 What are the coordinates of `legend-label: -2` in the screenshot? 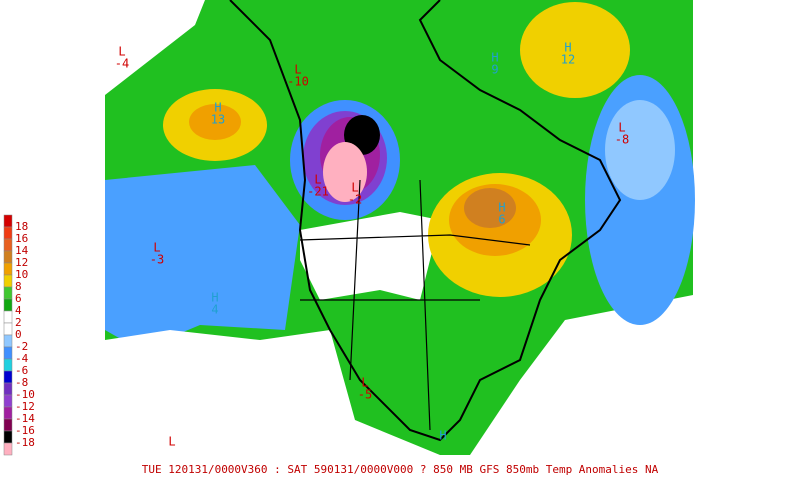 It's located at (21, 346).